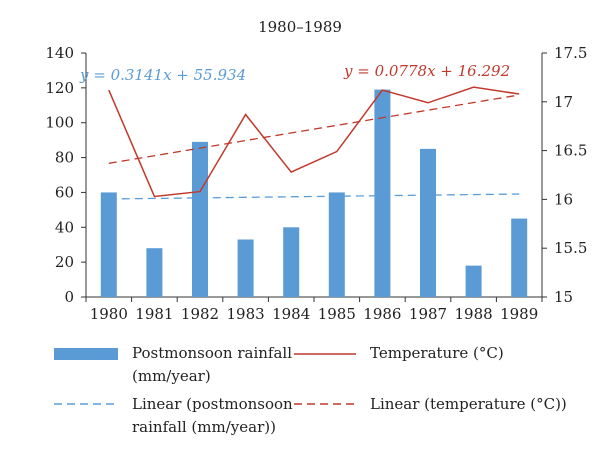 Image resolution: width=600 pixels, height=457 pixels. Describe the element at coordinates (154, 272) in the screenshot. I see `bar-rainfall-1981` at that location.